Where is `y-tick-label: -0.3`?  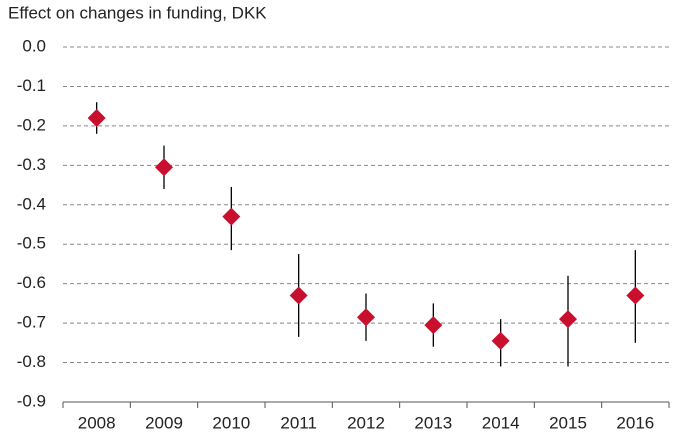
y-tick-label: -0.3 is located at coordinates (31, 164).